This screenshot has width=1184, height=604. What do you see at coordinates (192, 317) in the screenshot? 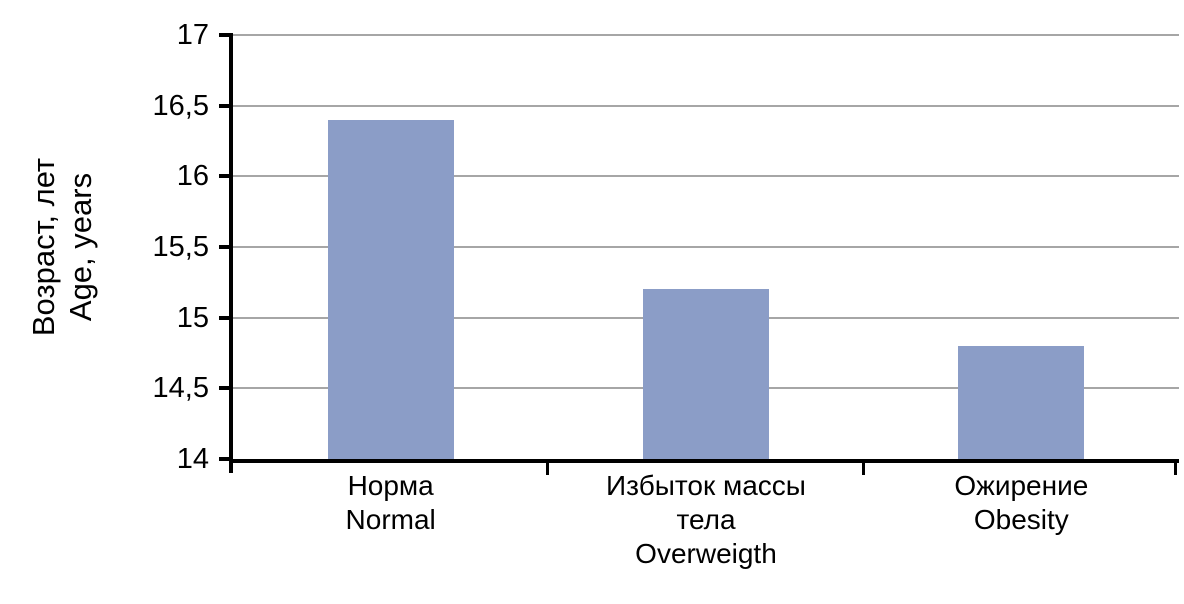
I see `y-tick-label: 15` at bounding box center [192, 317].